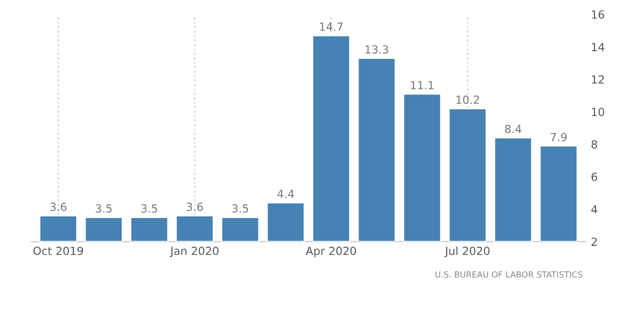 The image size is (620, 320). Describe the element at coordinates (598, 112) in the screenshot. I see `y-tick-label: 10` at that location.